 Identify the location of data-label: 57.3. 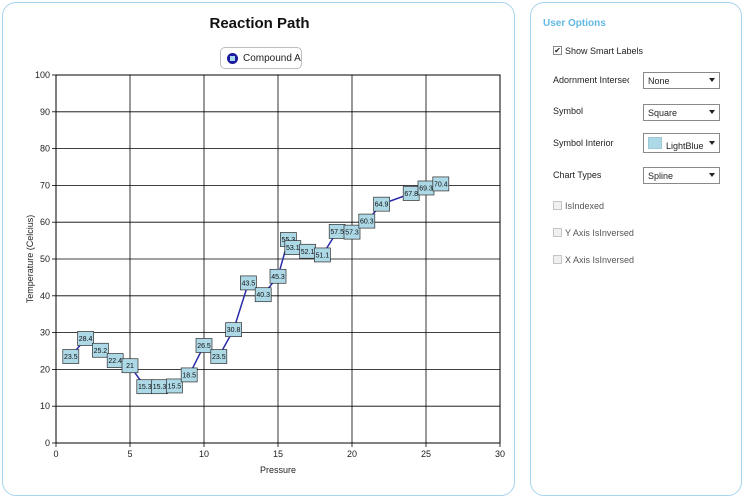
(352, 233).